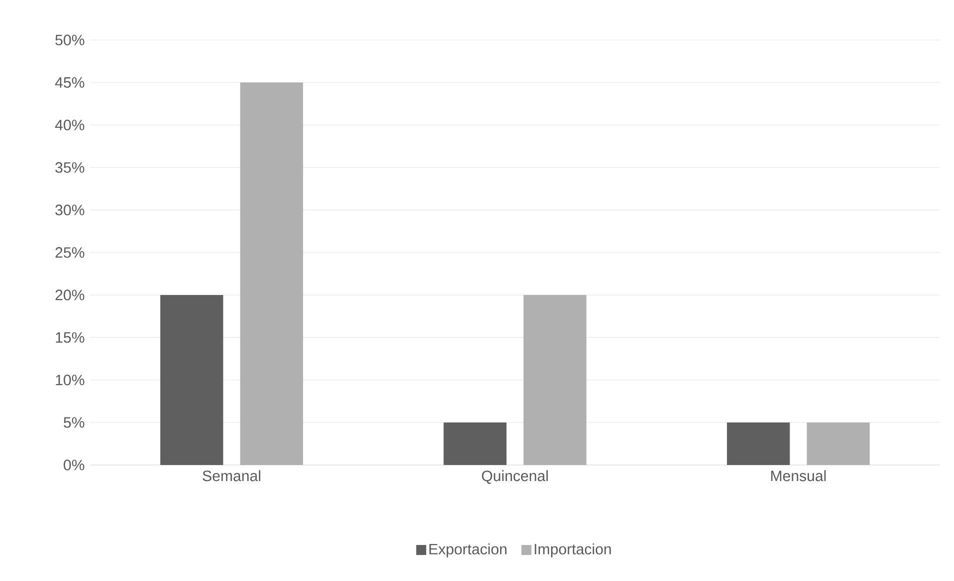 The image size is (954, 581). Describe the element at coordinates (69, 167) in the screenshot. I see `y-tick-label: 35%` at that location.